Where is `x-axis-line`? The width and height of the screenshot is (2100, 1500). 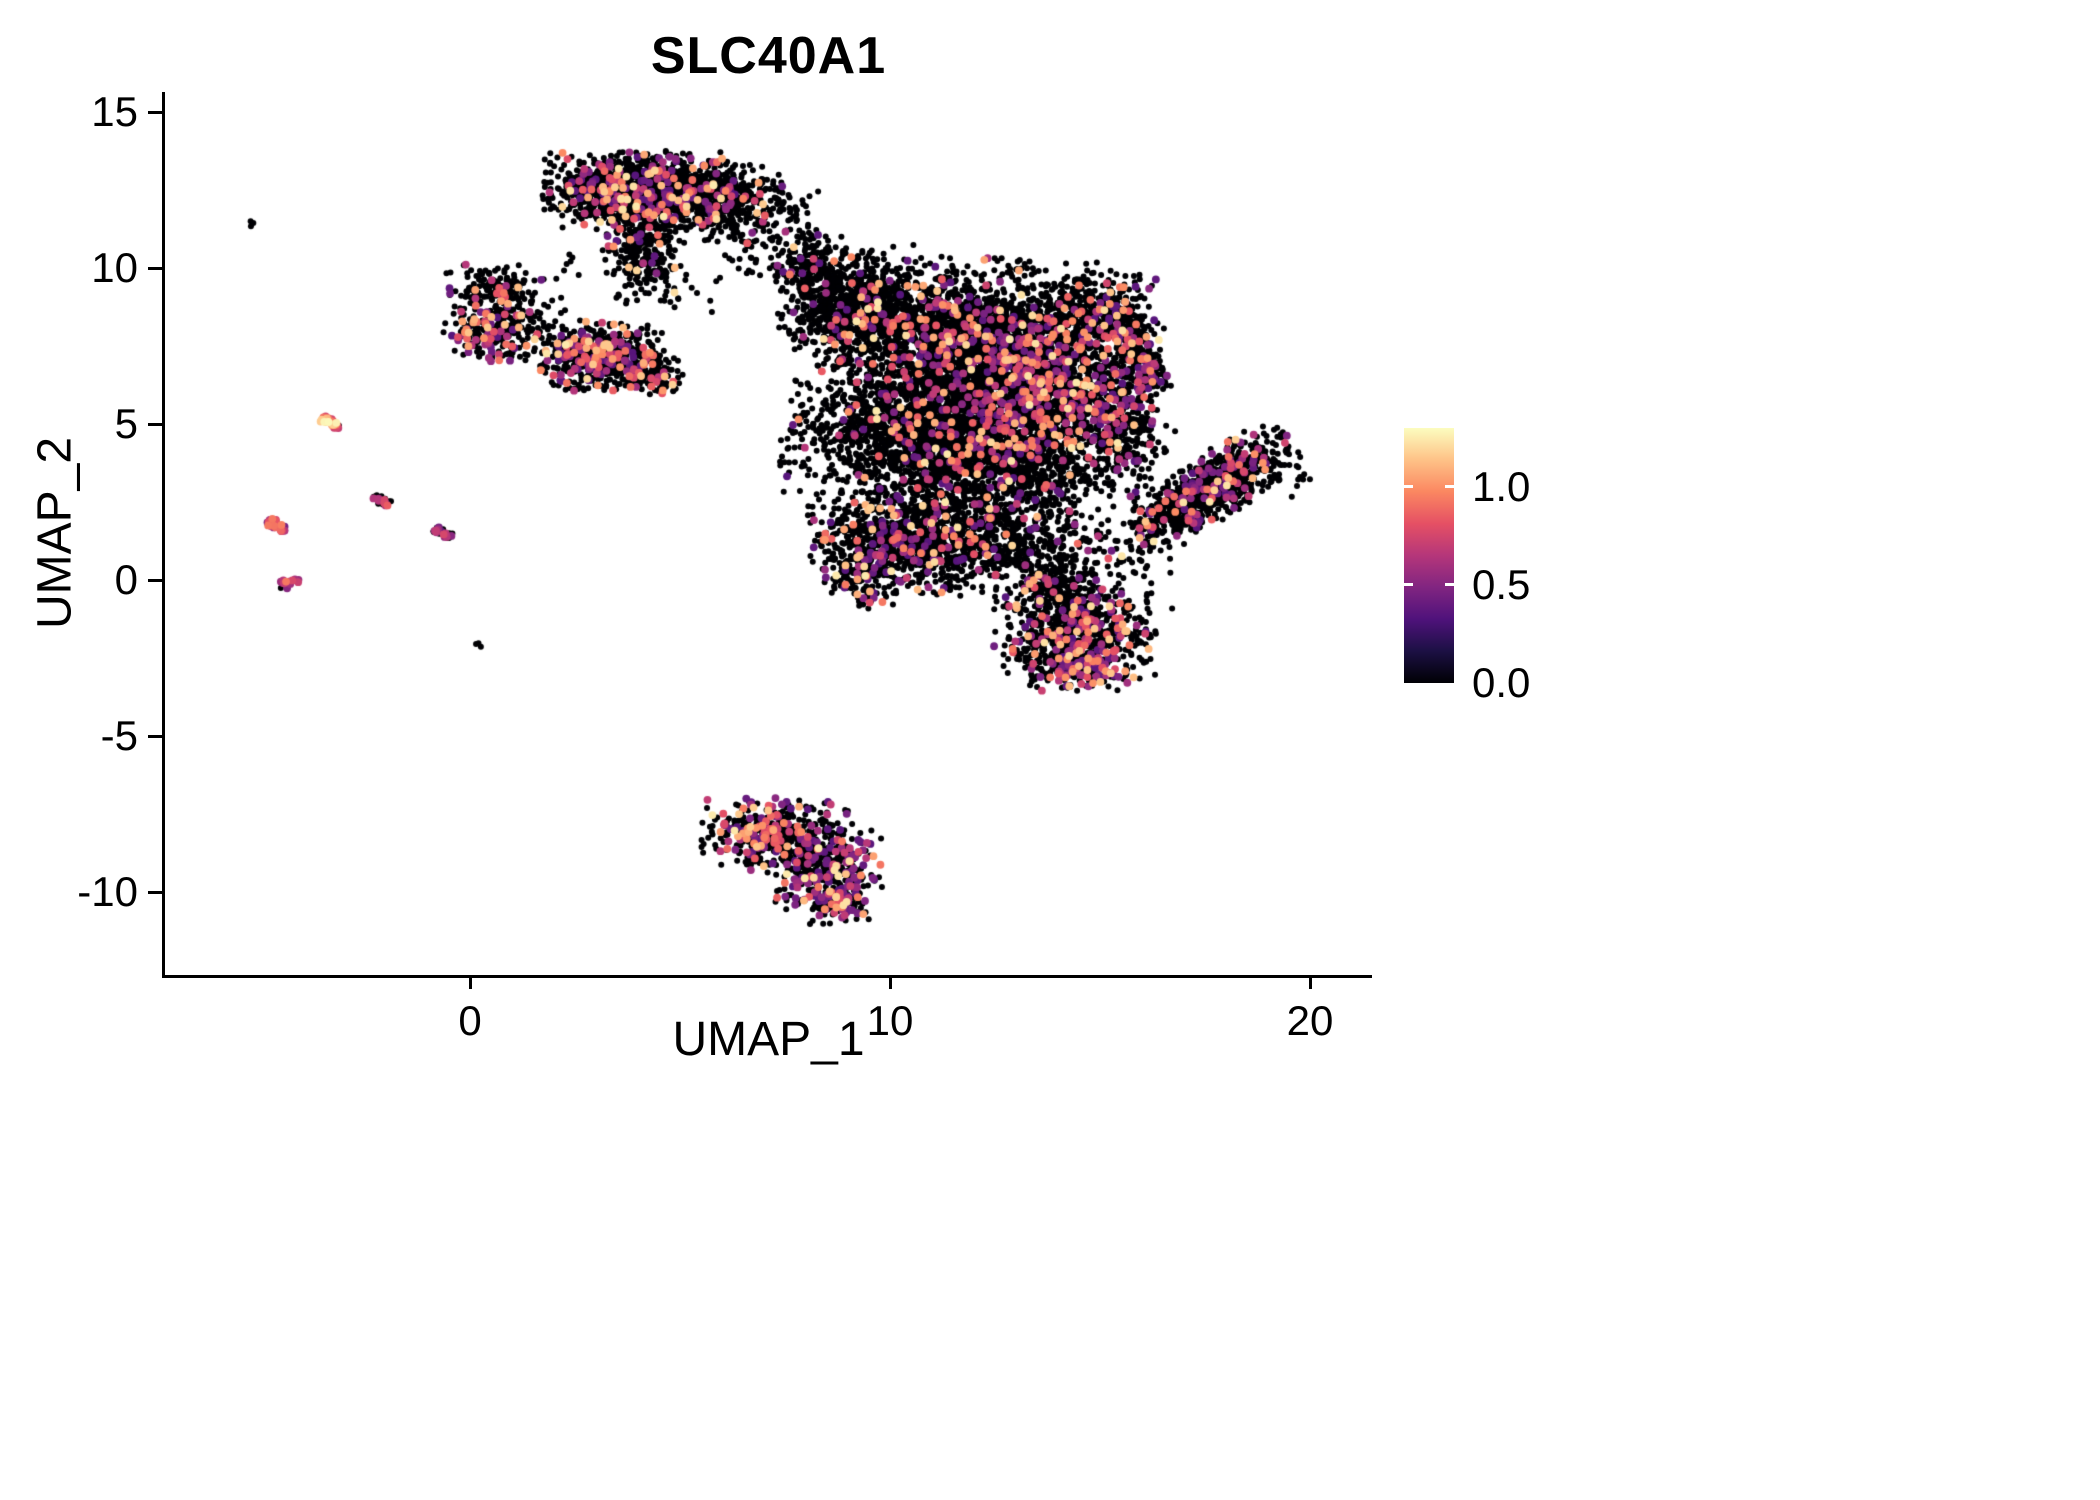
x-axis-line is located at coordinates (767, 976).